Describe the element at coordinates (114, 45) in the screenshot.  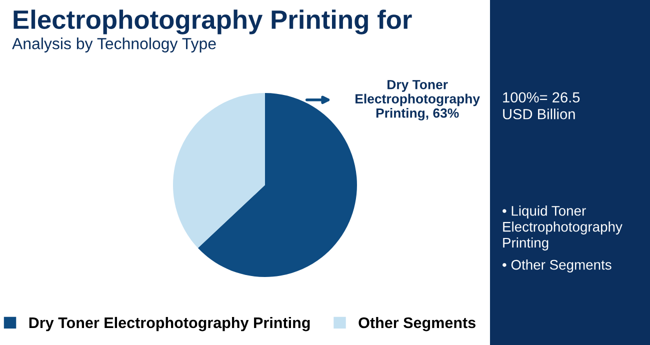
I see `chart-subtitle: Analysis by Technology Type` at that location.